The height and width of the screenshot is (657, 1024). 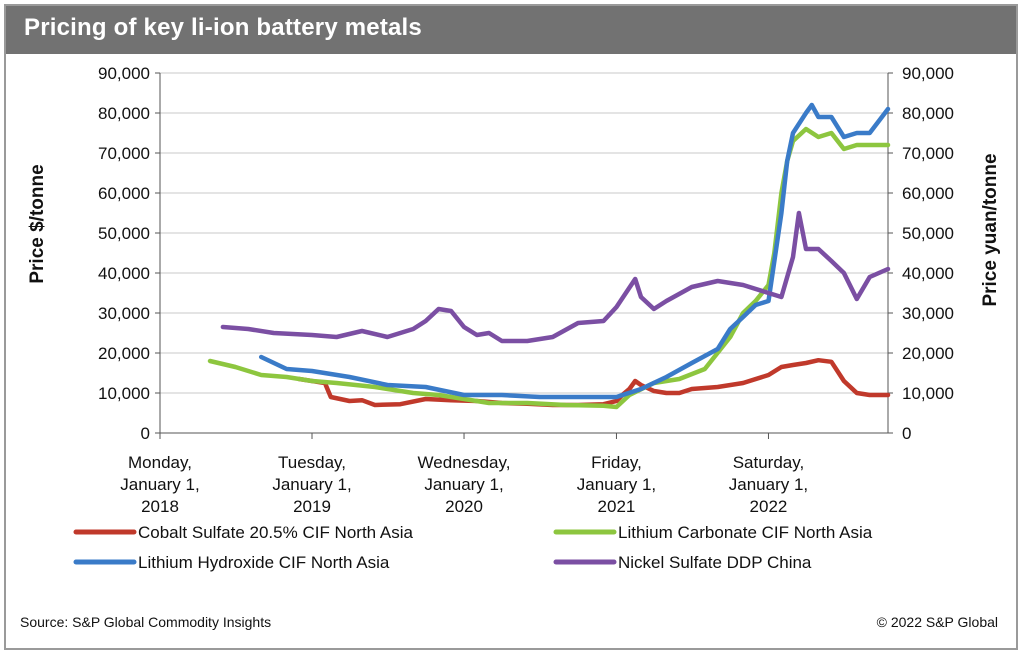 What do you see at coordinates (928, 233) in the screenshot?
I see `y2-tick-label: 50,000` at bounding box center [928, 233].